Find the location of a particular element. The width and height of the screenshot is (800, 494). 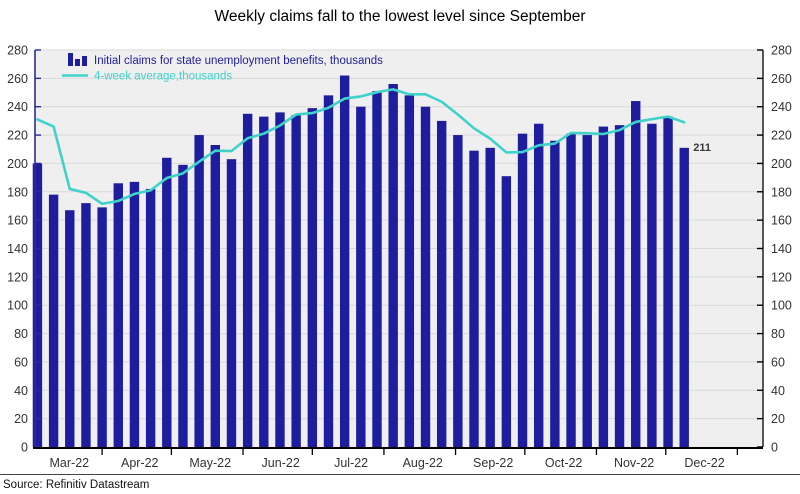

last-value-label: 211 is located at coordinates (702, 148).